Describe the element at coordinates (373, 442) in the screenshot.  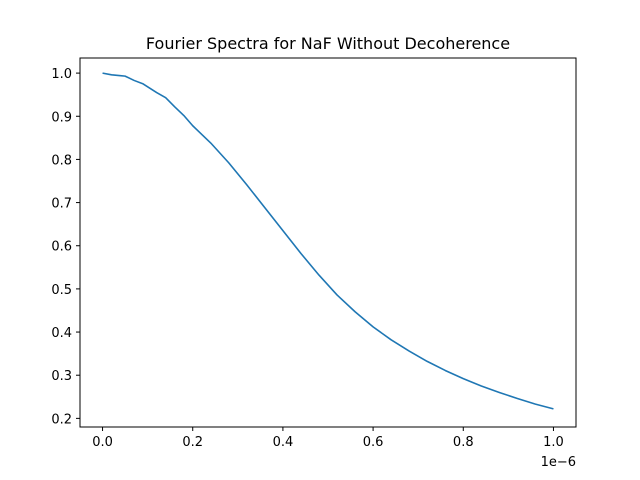
I see `x-tick-label: 0.6` at that location.